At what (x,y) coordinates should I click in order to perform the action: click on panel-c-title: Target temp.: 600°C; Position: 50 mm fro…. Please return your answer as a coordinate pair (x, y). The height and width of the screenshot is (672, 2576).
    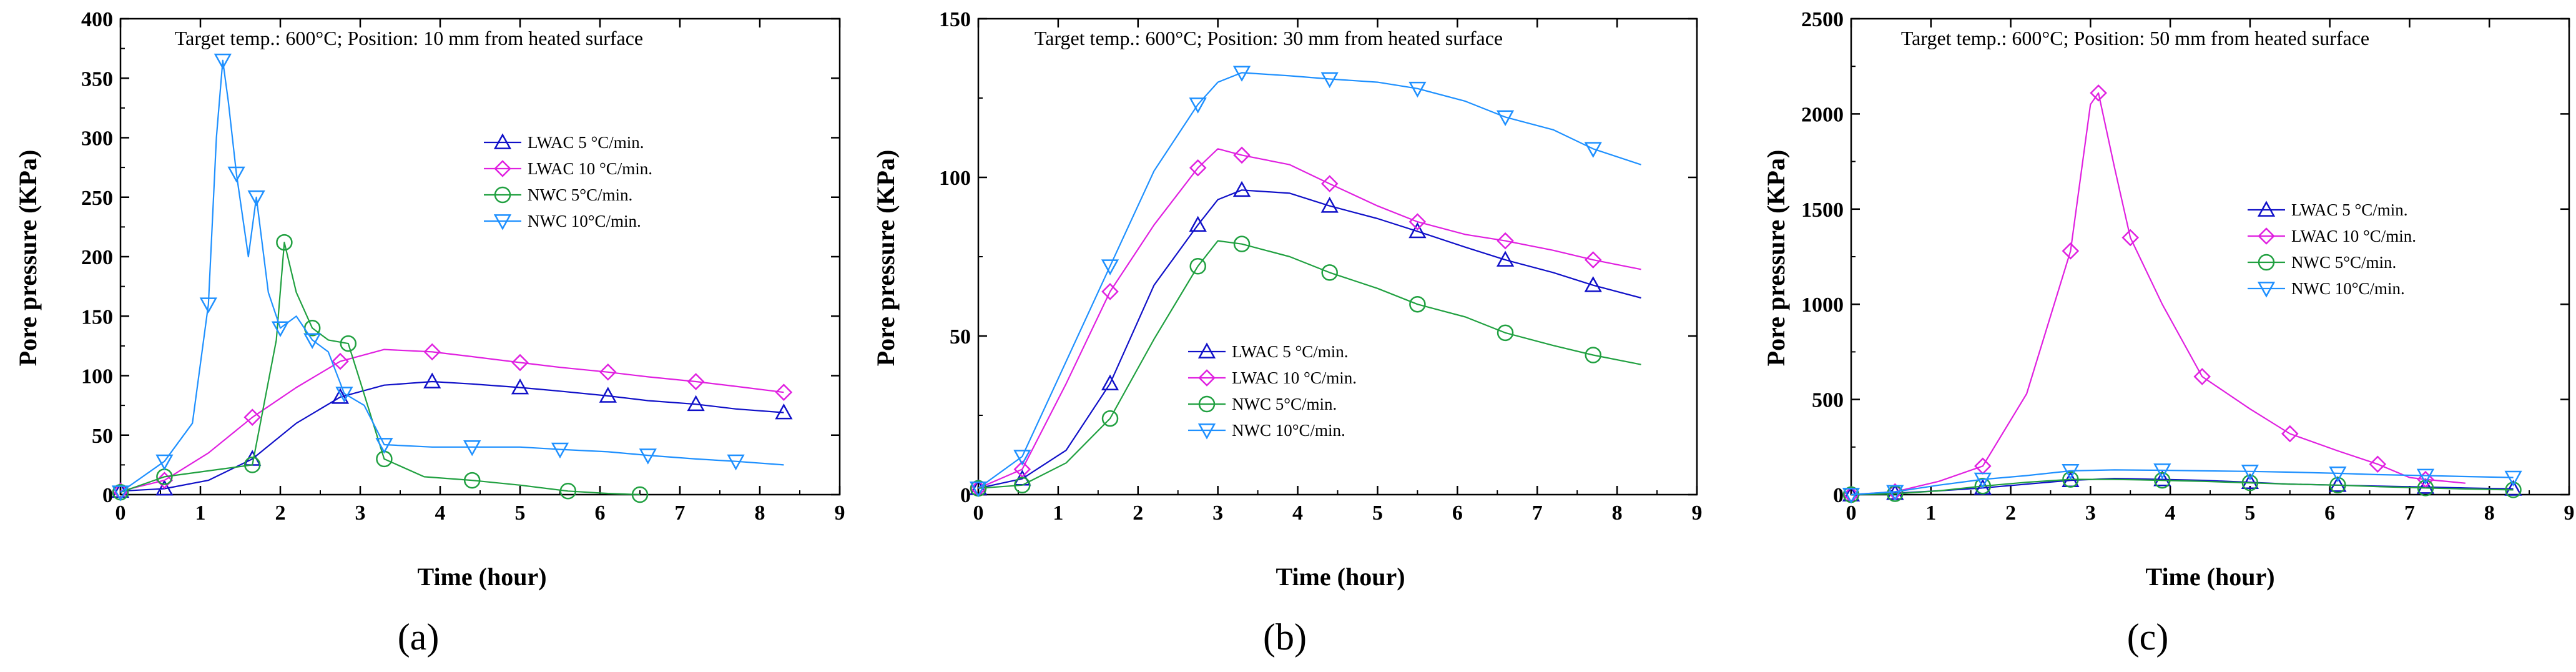
    Looking at the image, I should click on (2135, 38).